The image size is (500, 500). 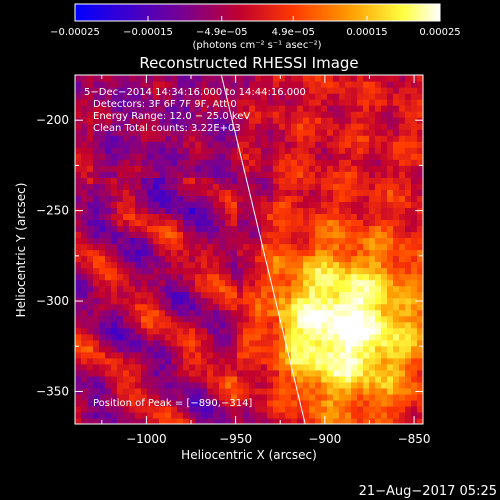 I want to click on solar-limb-line, so click(x=263, y=249).